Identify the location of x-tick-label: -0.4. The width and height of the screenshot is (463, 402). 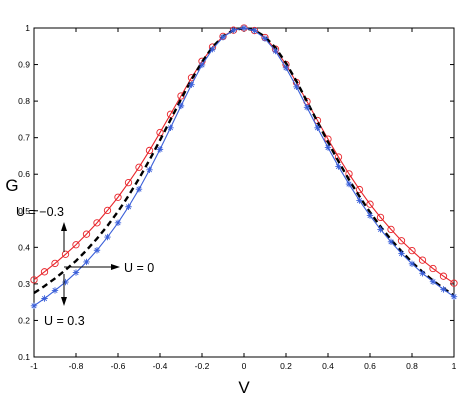
(160, 366).